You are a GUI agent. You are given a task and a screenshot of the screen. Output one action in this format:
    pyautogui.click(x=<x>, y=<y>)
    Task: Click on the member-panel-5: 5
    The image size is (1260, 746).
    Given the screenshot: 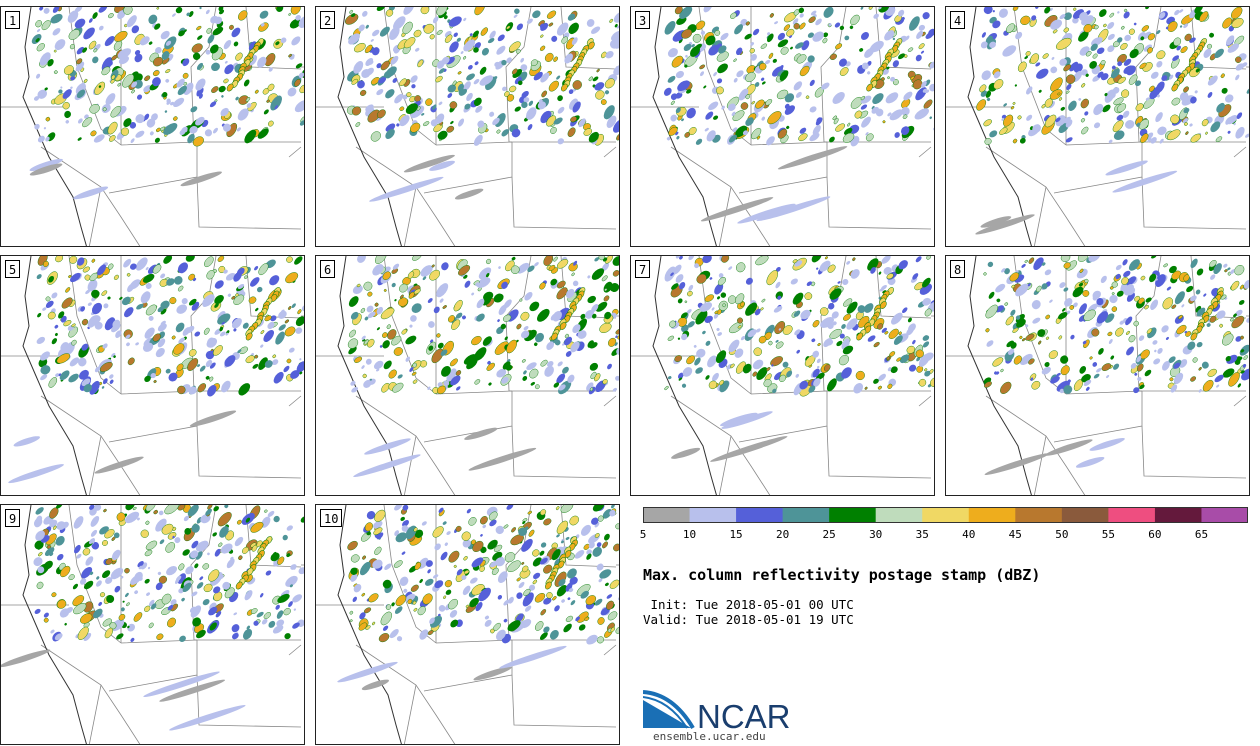 What is the action you would take?
    pyautogui.click(x=152, y=375)
    